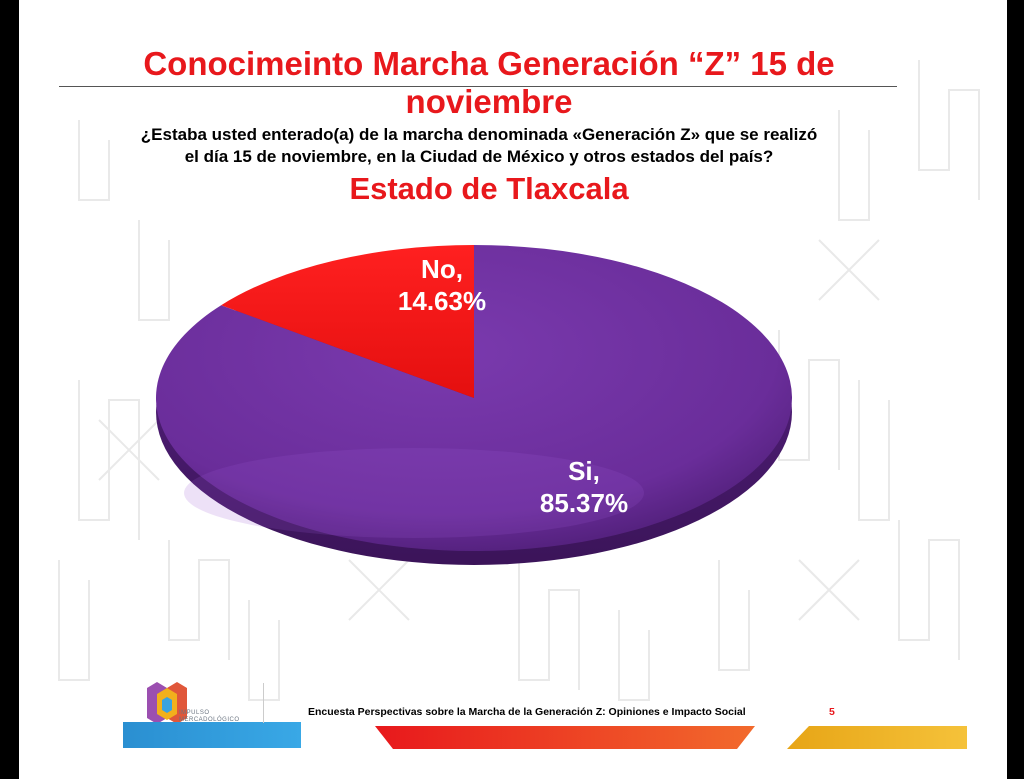 Image resolution: width=1024 pixels, height=779 pixels. I want to click on logo-text-line-1: IMPULSO, so click(194, 713).